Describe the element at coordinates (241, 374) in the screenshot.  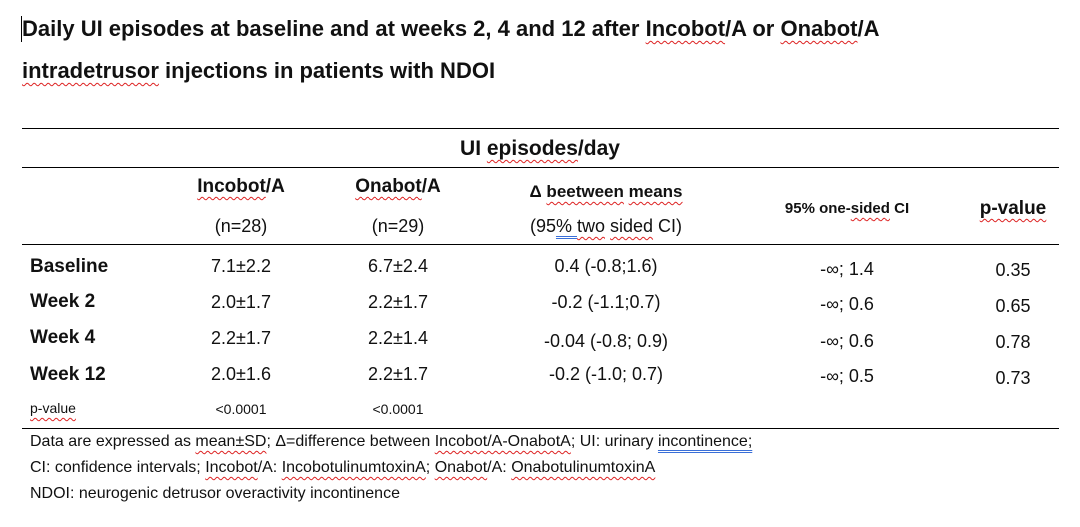
I see `cell-incobot: 2.0±1.6` at that location.